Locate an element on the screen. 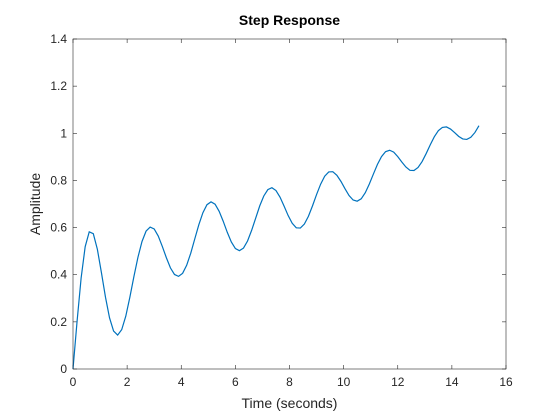 The image size is (560, 420). x-tick-label: 0 is located at coordinates (73, 382).